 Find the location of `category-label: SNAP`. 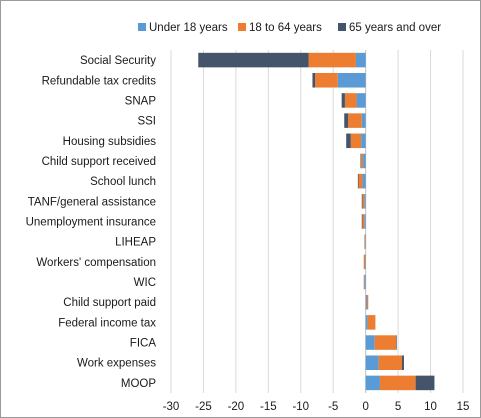

category-label: SNAP is located at coordinates (141, 101).